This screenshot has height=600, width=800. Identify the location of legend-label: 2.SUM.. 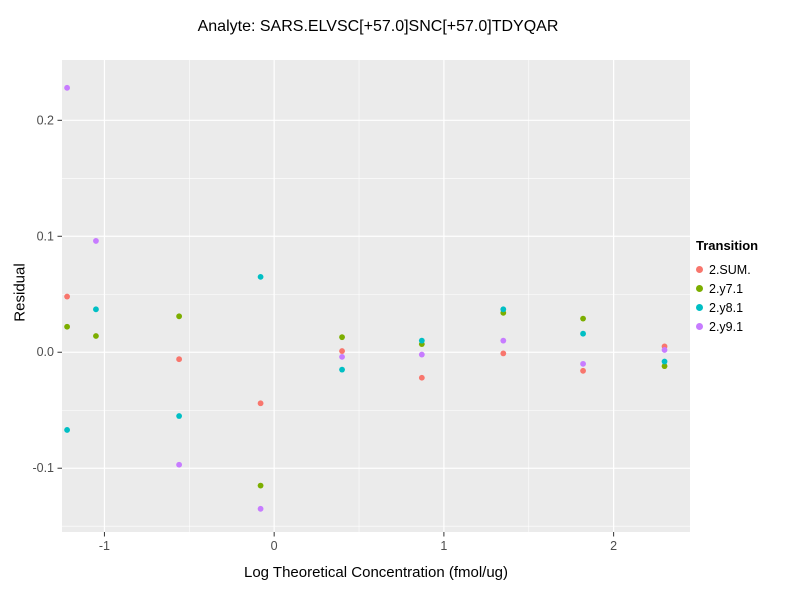
(730, 269).